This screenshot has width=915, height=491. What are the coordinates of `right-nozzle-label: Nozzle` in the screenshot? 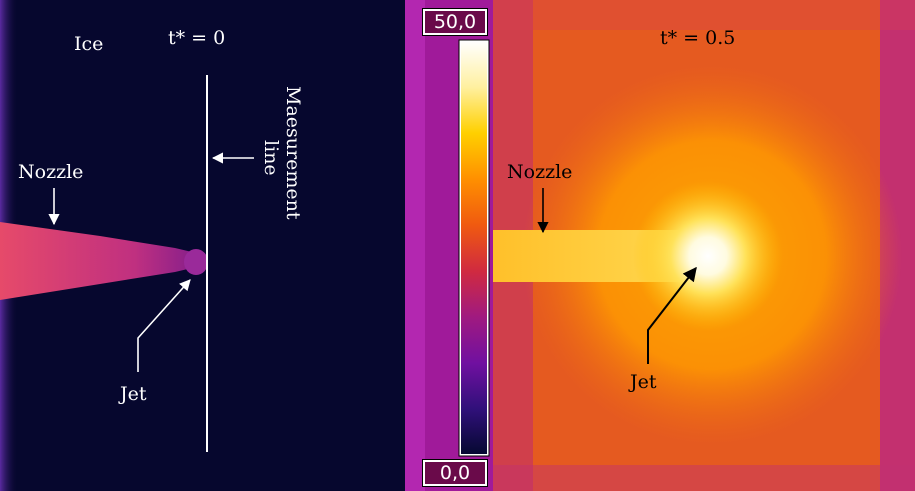 It's located at (539, 172).